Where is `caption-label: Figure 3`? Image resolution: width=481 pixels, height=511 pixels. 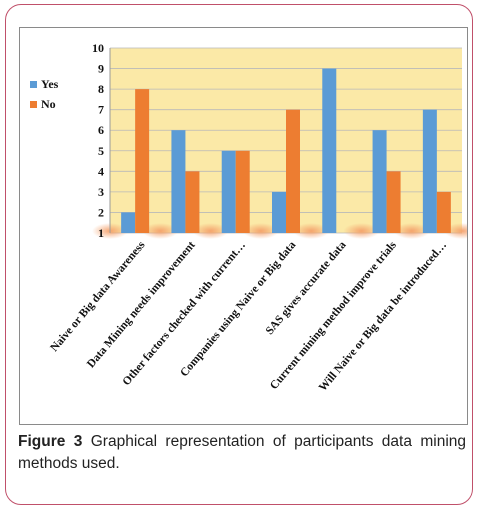 caption-label: Figure 3 is located at coordinates (50, 441).